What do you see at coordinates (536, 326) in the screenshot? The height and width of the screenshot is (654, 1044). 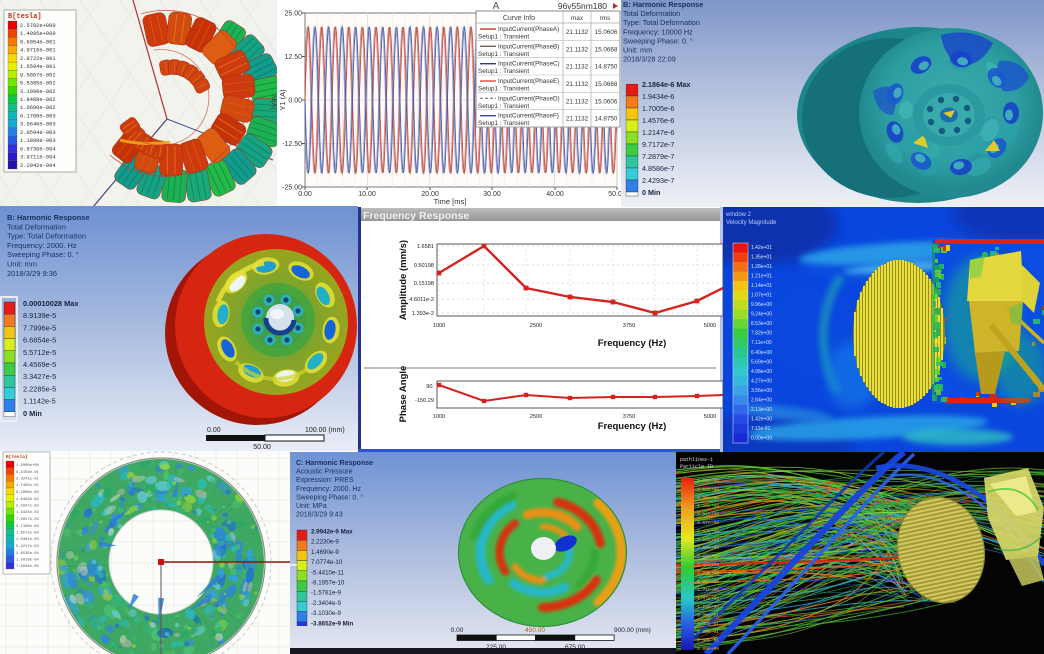 I see `svg-text: 2500` at bounding box center [536, 326].